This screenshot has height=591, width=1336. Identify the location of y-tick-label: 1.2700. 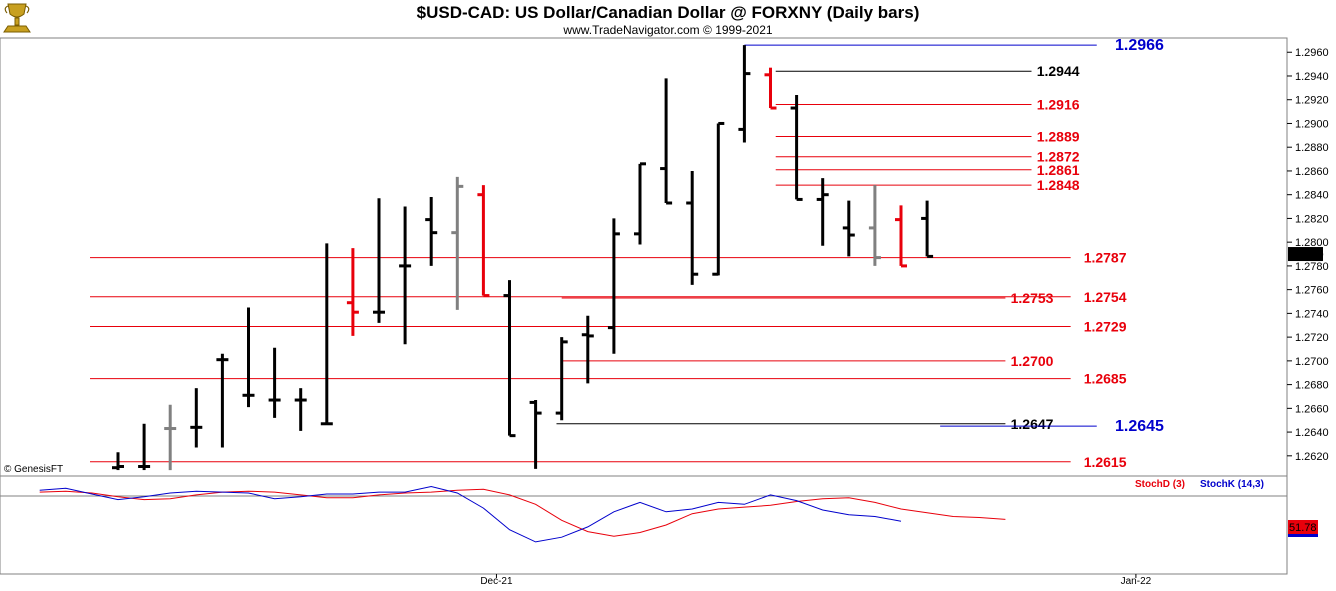
(1312, 362).